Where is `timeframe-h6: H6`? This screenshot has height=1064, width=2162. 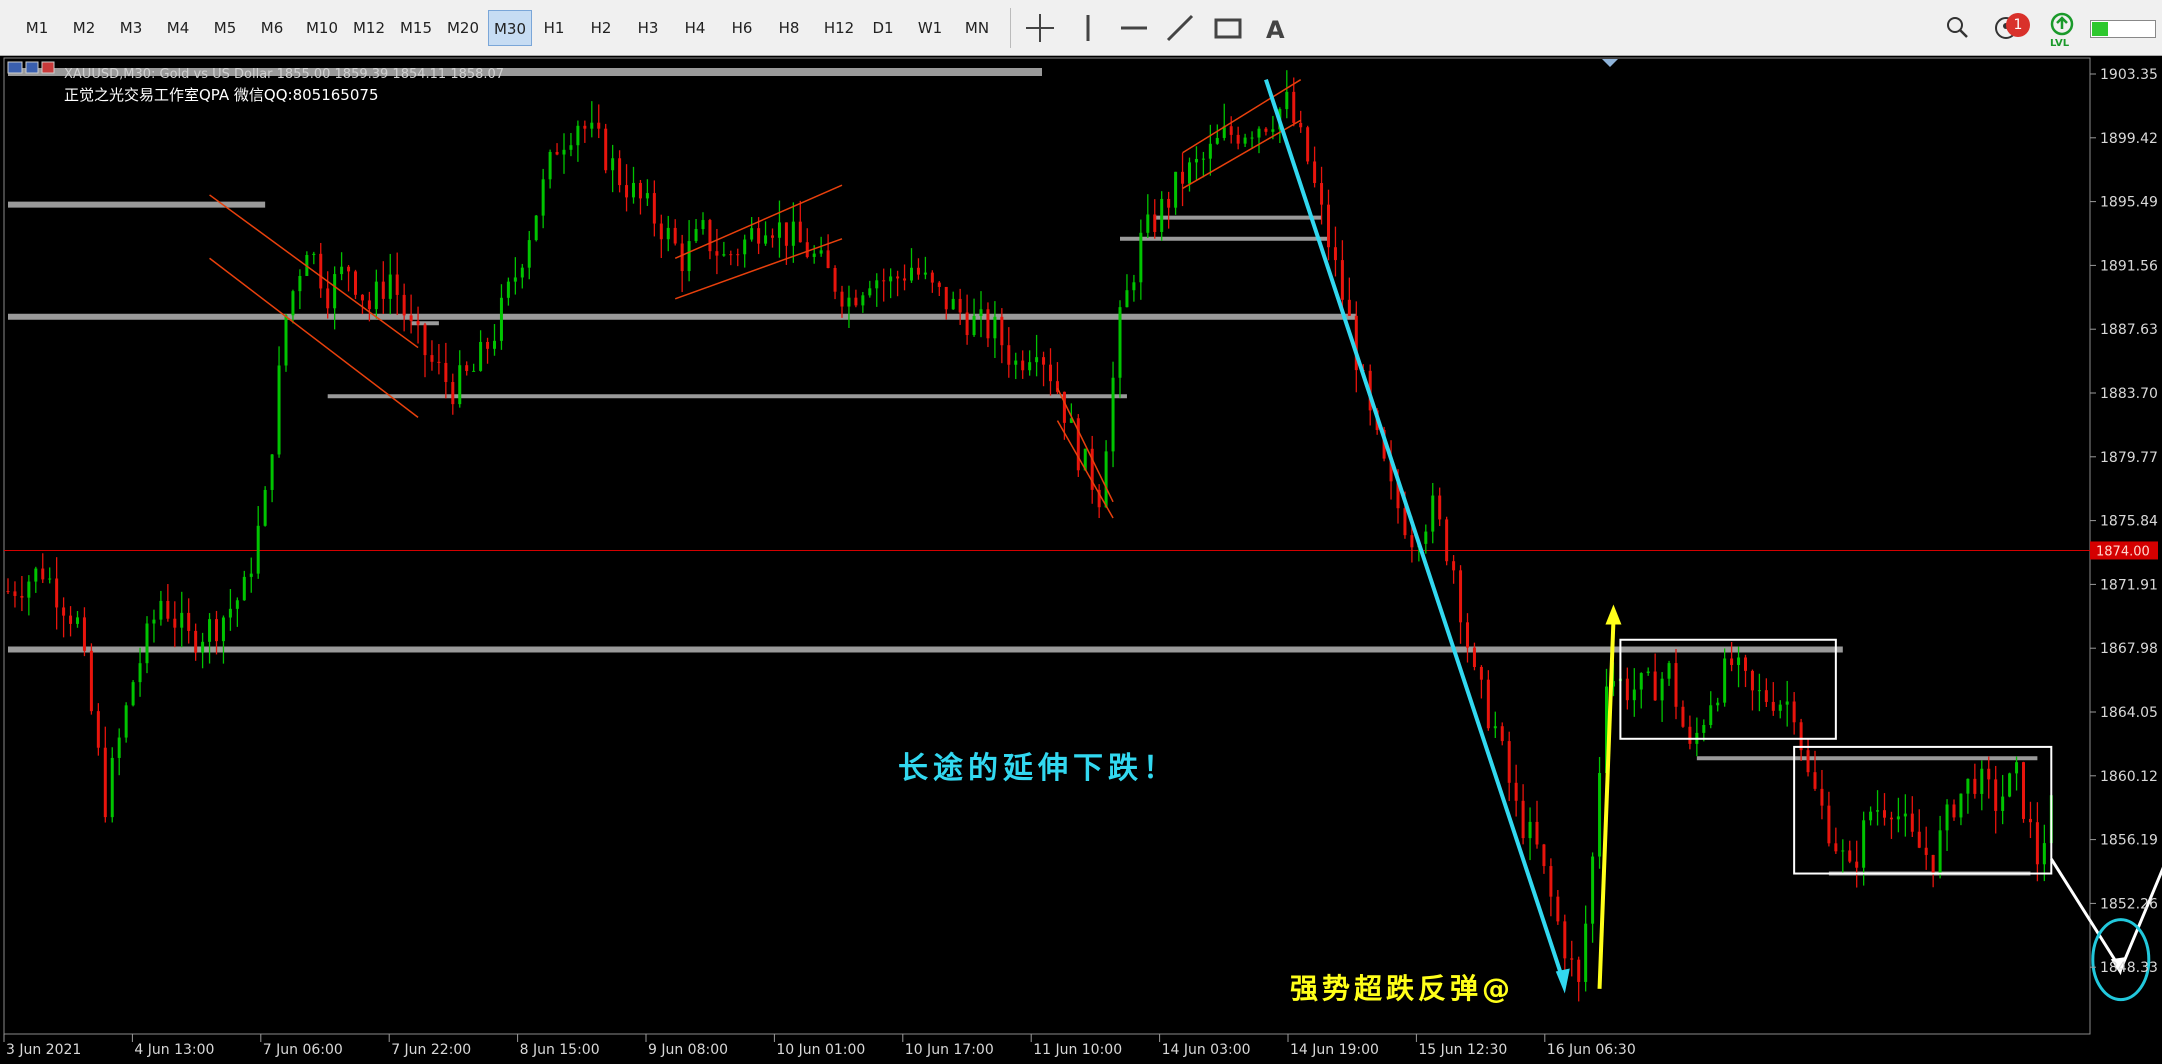 timeframe-h6: H6 is located at coordinates (742, 28).